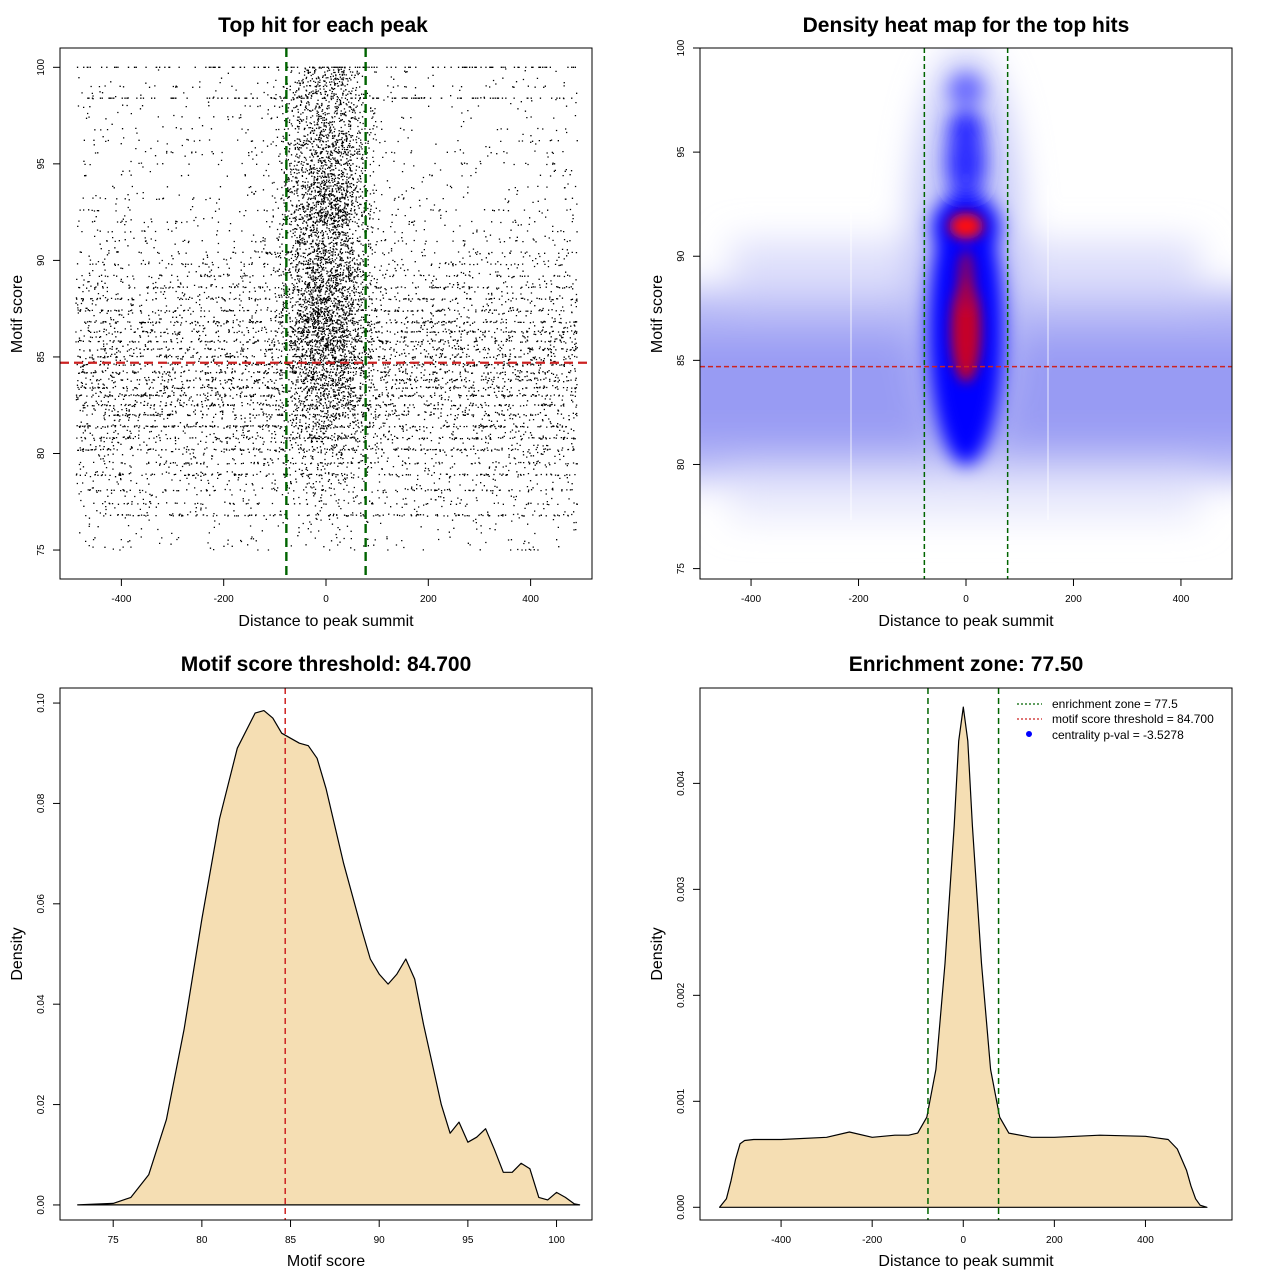 Image resolution: width=1280 pixels, height=1280 pixels. Describe the element at coordinates (468, 1240) in the screenshot. I see `score-density-xtick-label: 95` at that location.